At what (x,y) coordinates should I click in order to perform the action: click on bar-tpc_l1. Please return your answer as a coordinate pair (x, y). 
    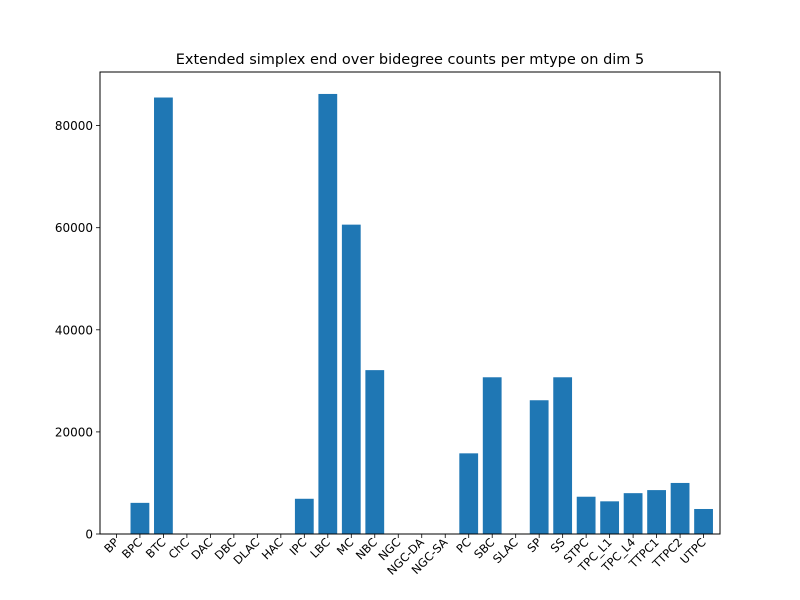
    Looking at the image, I should click on (610, 517).